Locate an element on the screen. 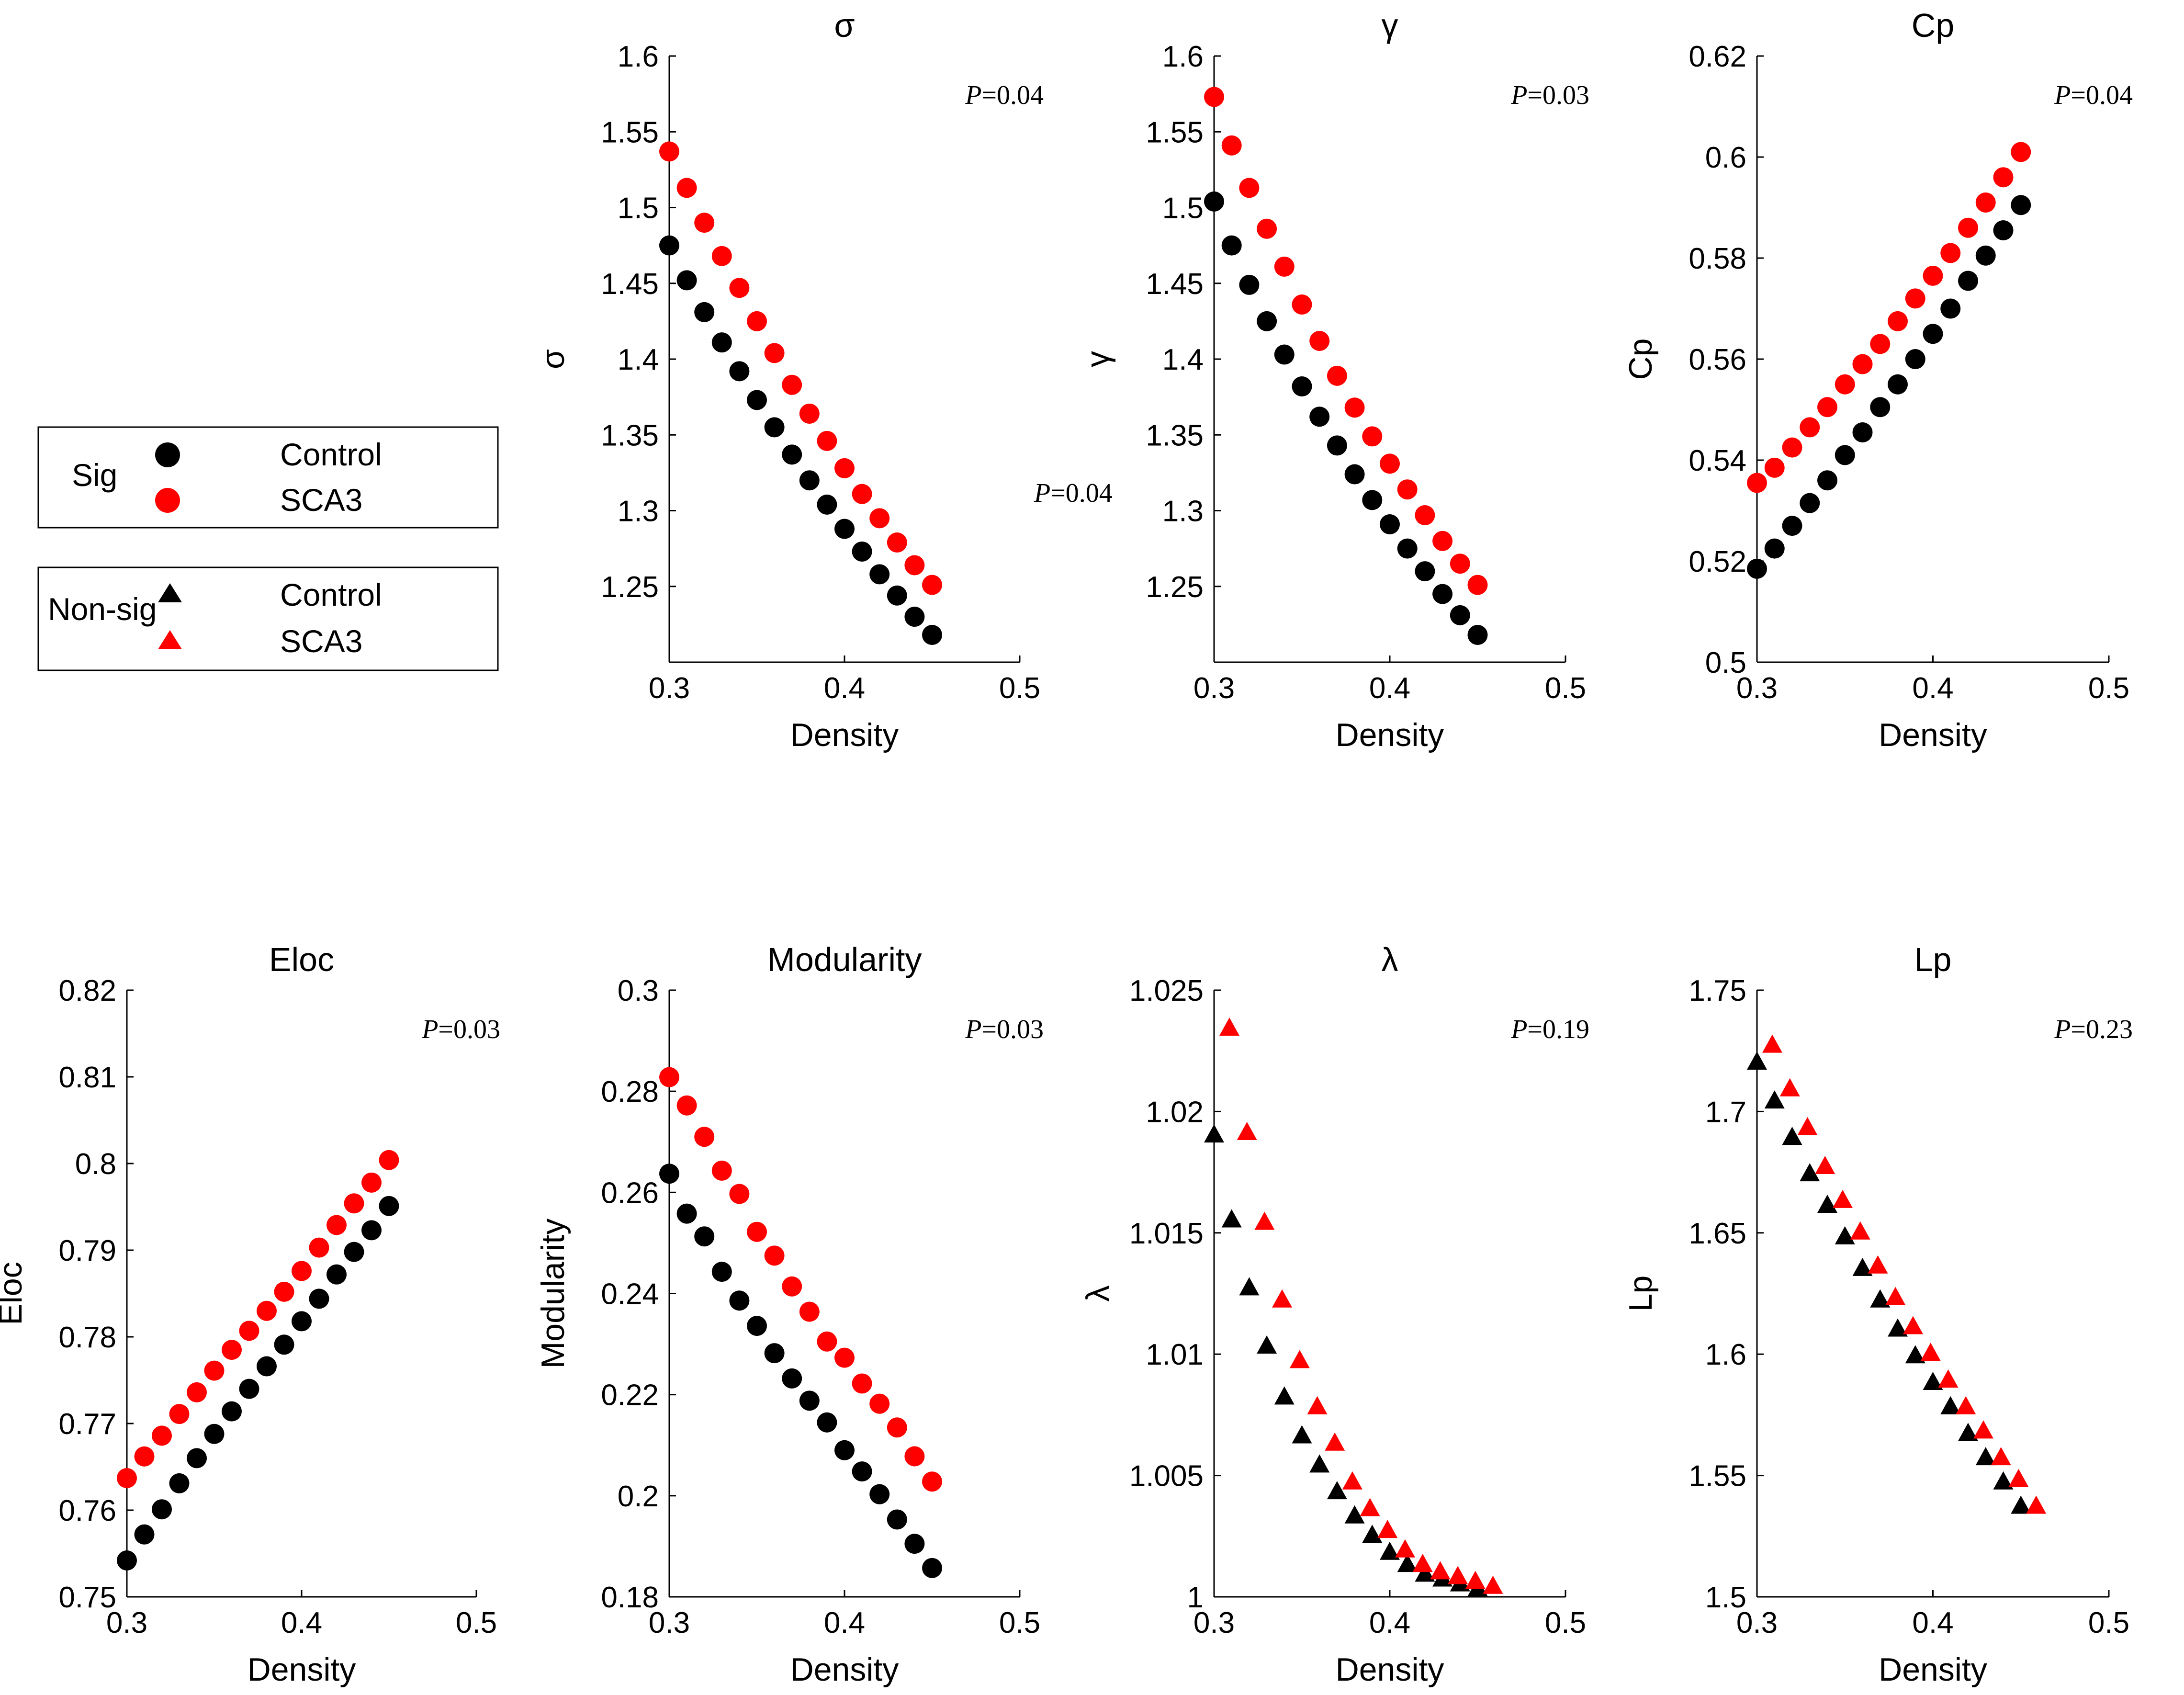 The image size is (2184, 1695). lambda-p-value-prefix: P is located at coordinates (1519, 1029).